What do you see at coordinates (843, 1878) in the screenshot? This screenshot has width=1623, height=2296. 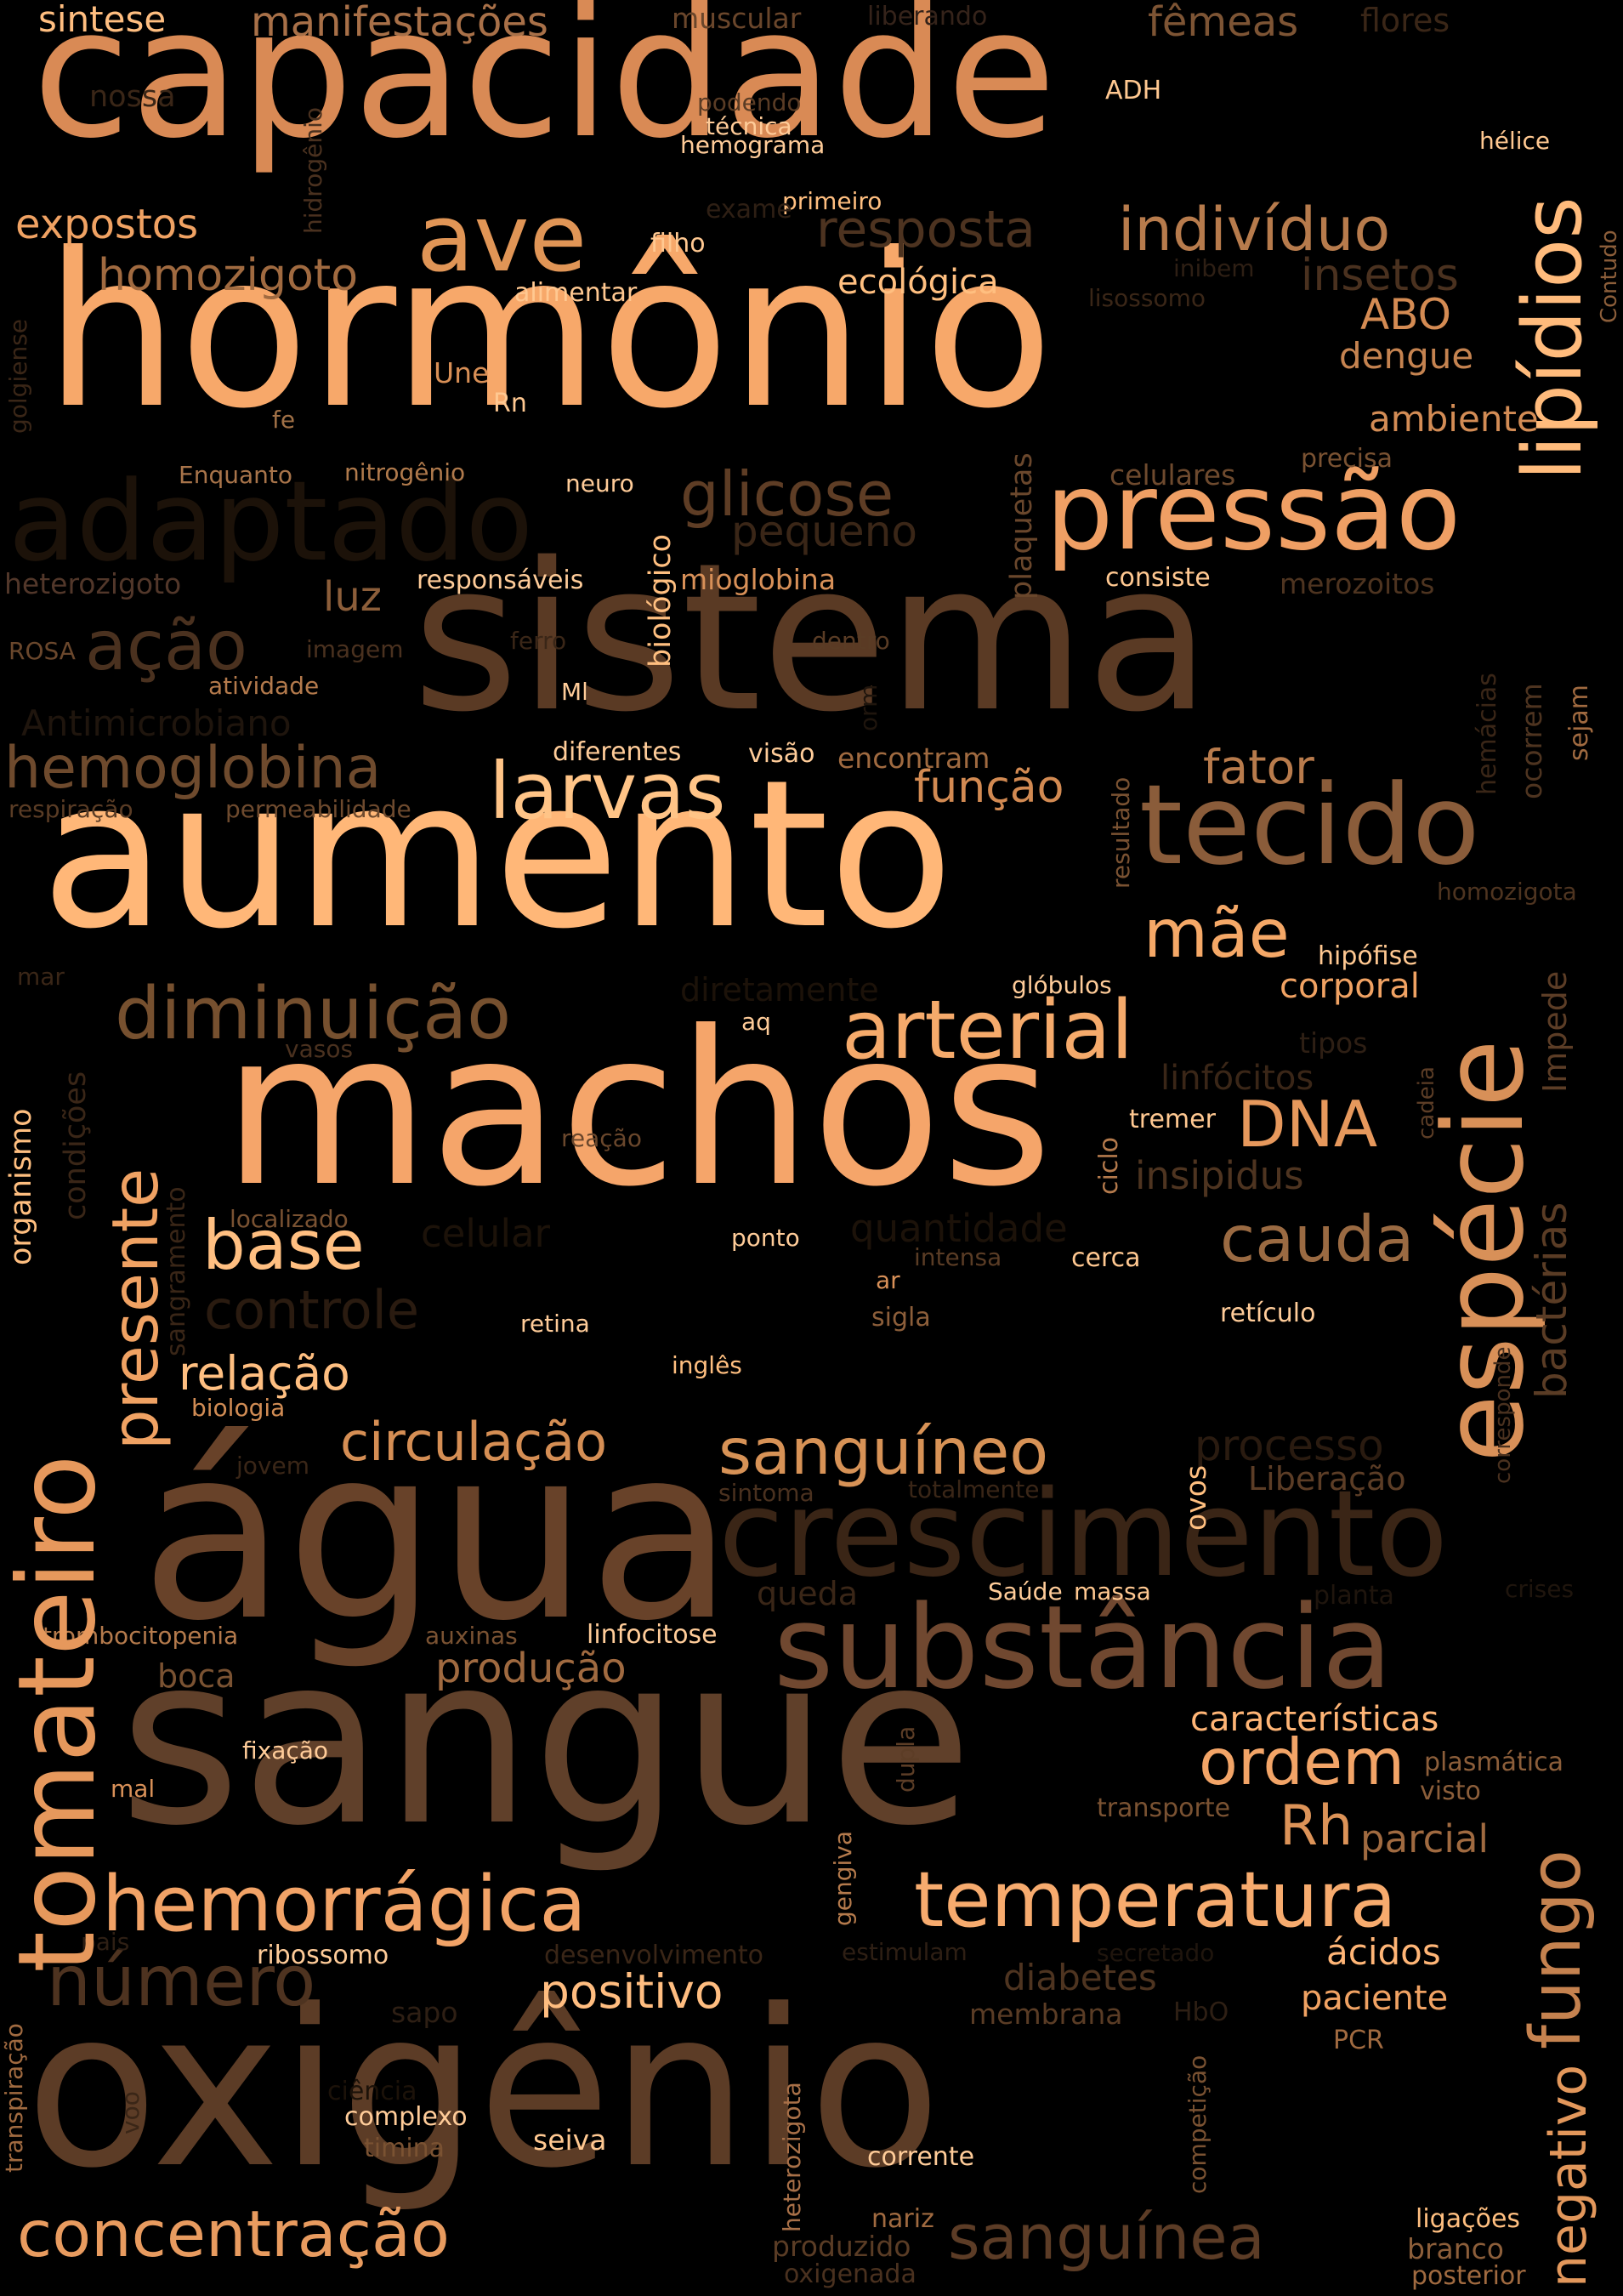 I see `word-vertical: gengiva` at bounding box center [843, 1878].